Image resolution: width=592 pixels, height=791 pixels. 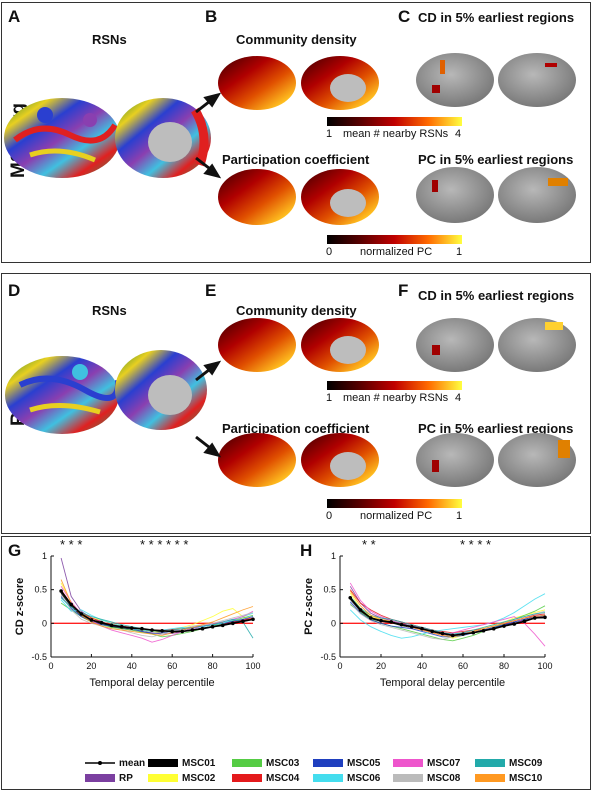 I want to click on brain-rsn-medial-d, so click(x=161, y=390).